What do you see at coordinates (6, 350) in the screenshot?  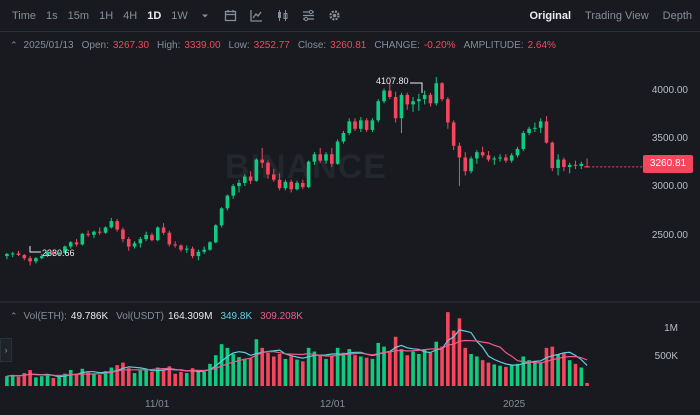 I see `expand-panel-button: ›` at bounding box center [6, 350].